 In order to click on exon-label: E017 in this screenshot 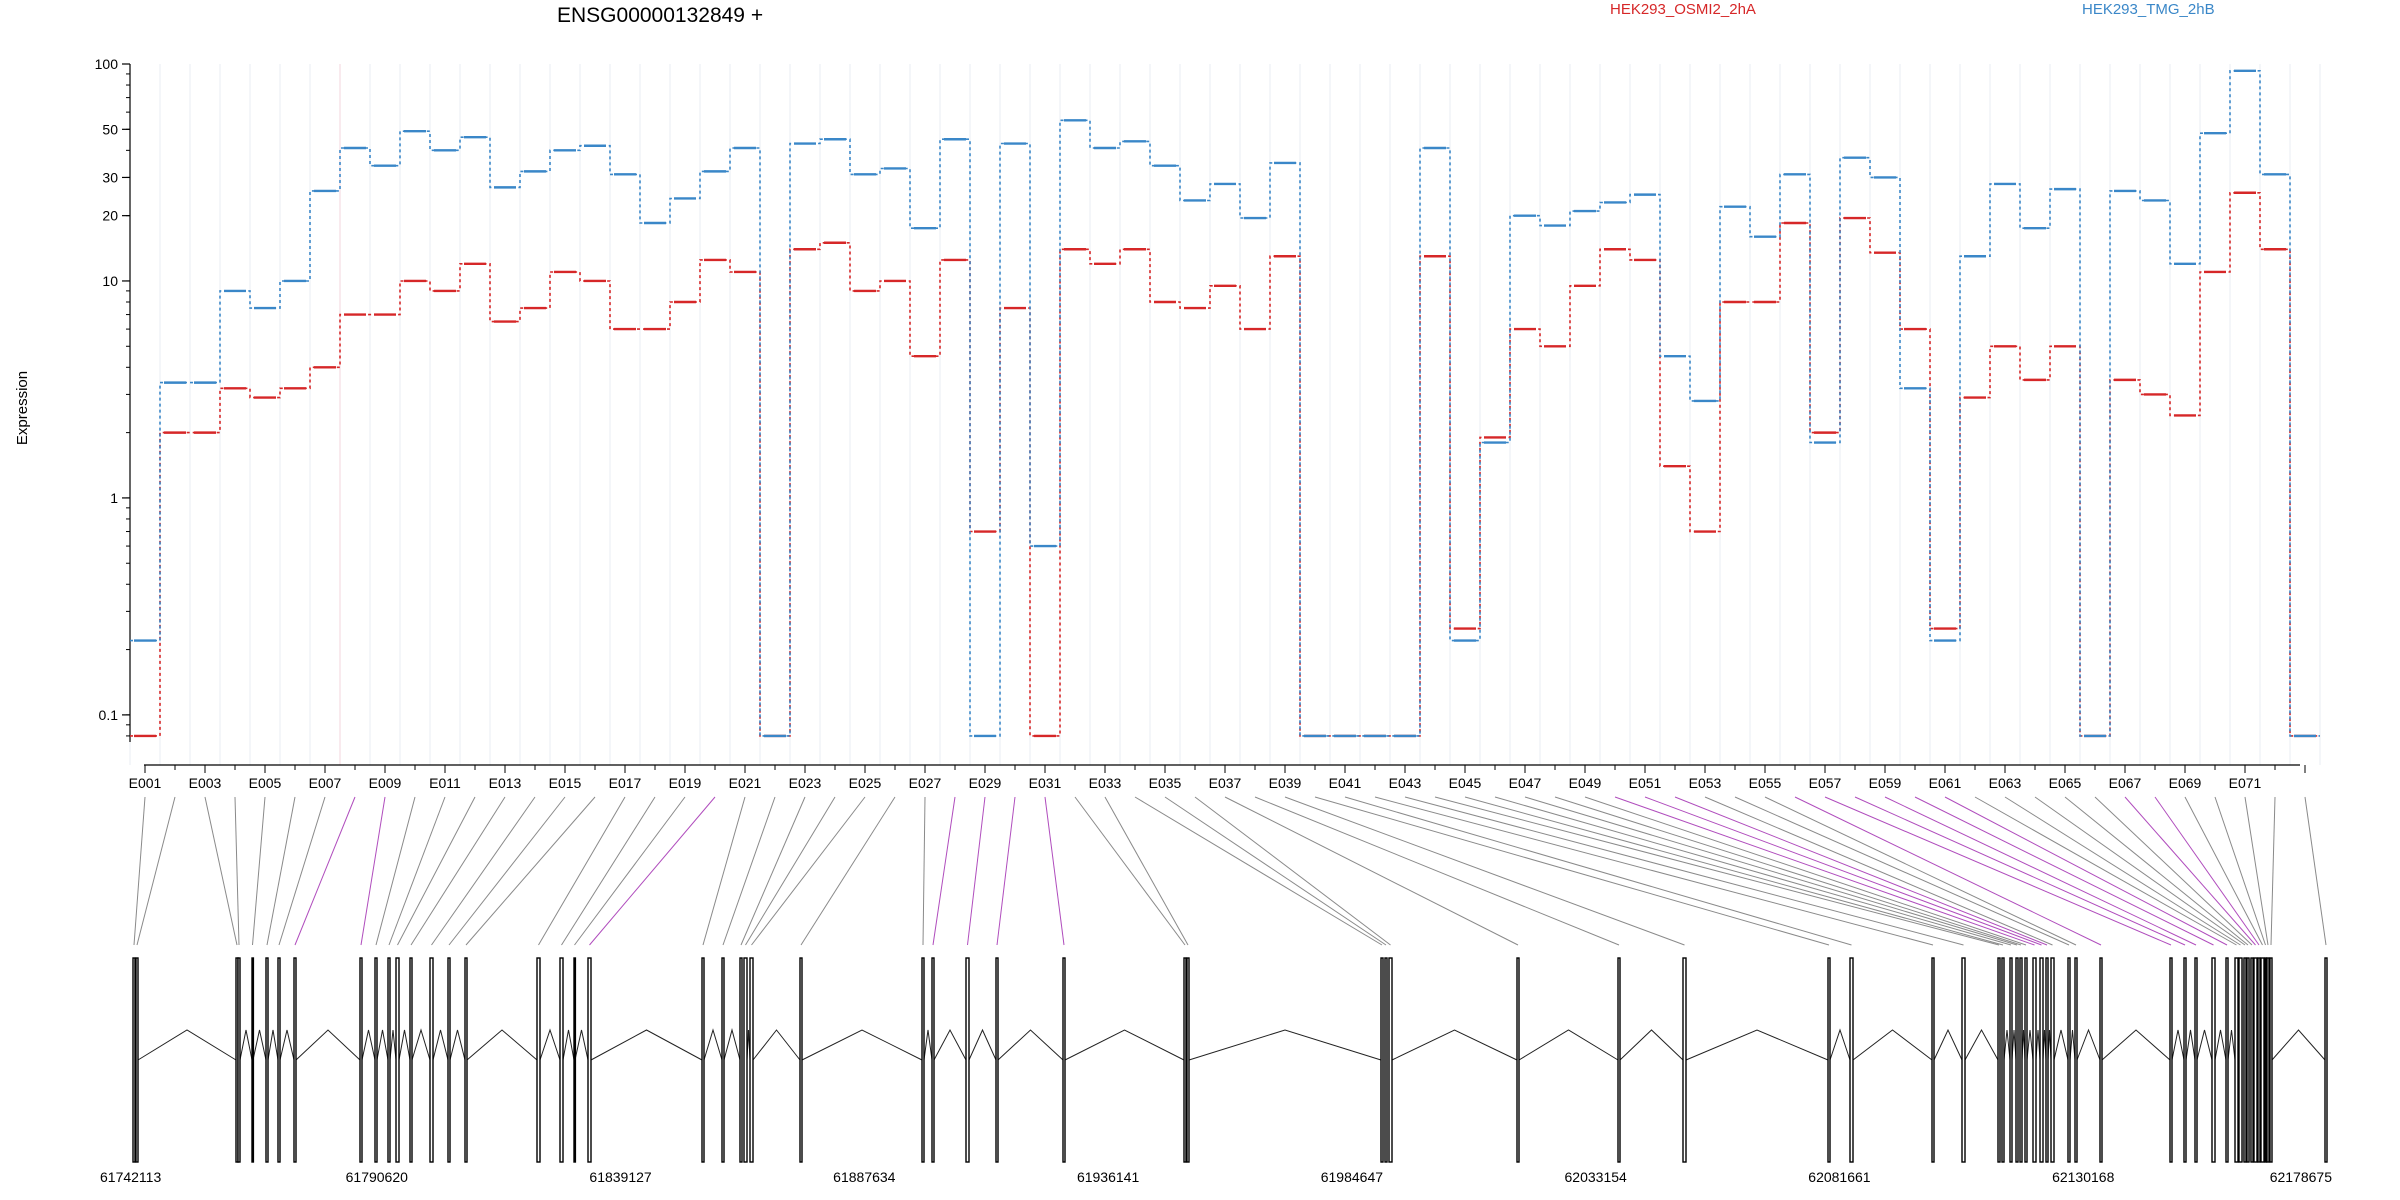, I will do `click(625, 783)`.